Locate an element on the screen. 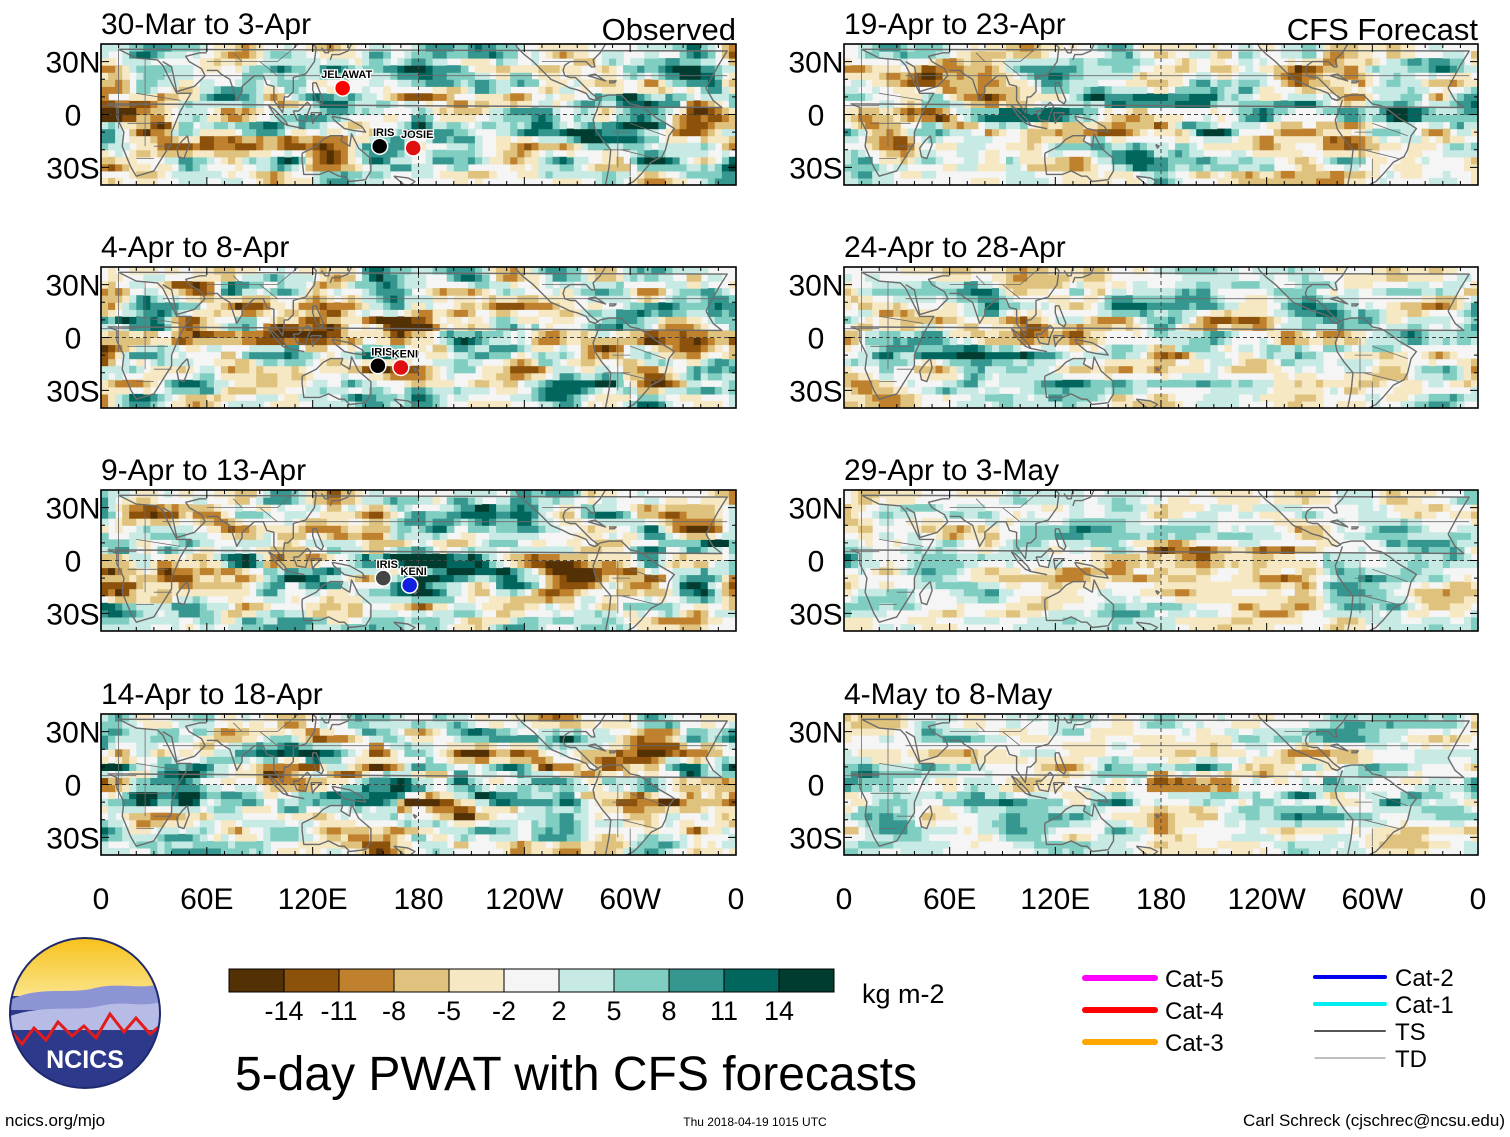 The height and width of the screenshot is (1137, 1510). panel-6: 30N 0 30S 24-Apr to 28-Apr is located at coordinates (1133, 320).